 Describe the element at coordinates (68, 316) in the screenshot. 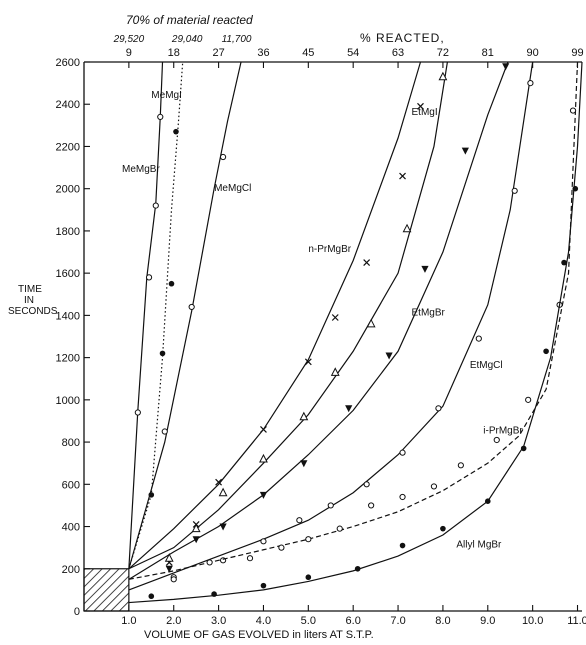

I see `y-tick-label: 1400` at that location.